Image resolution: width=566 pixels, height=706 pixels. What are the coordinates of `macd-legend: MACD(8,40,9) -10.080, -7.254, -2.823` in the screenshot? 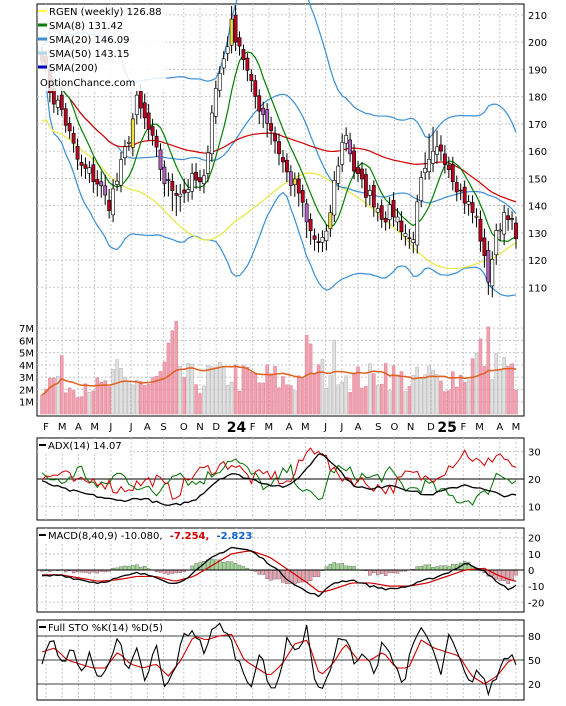 It's located at (145, 535).